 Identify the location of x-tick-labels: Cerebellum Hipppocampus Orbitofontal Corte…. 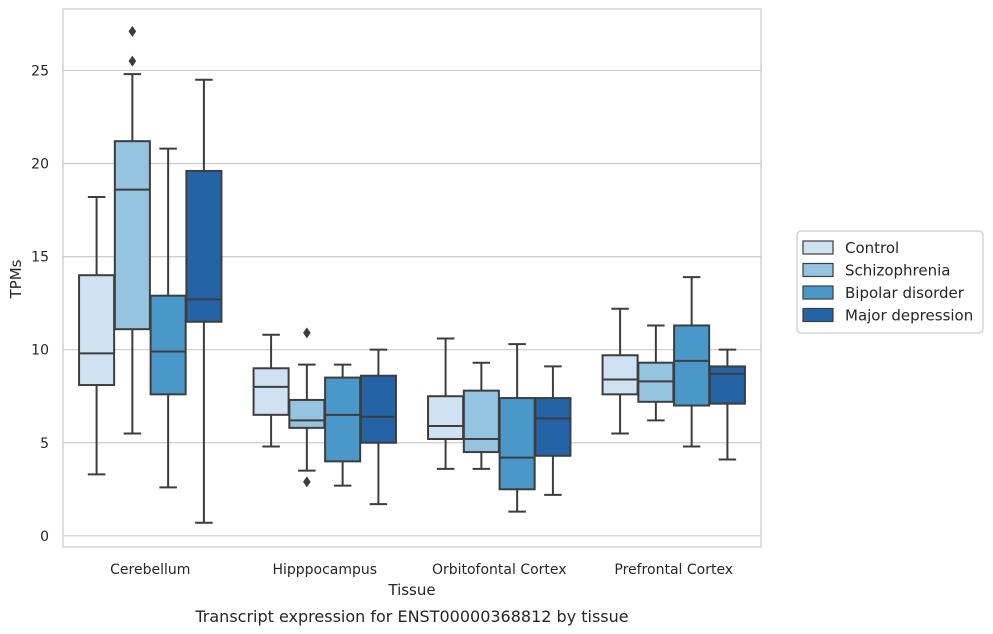
(421, 570).